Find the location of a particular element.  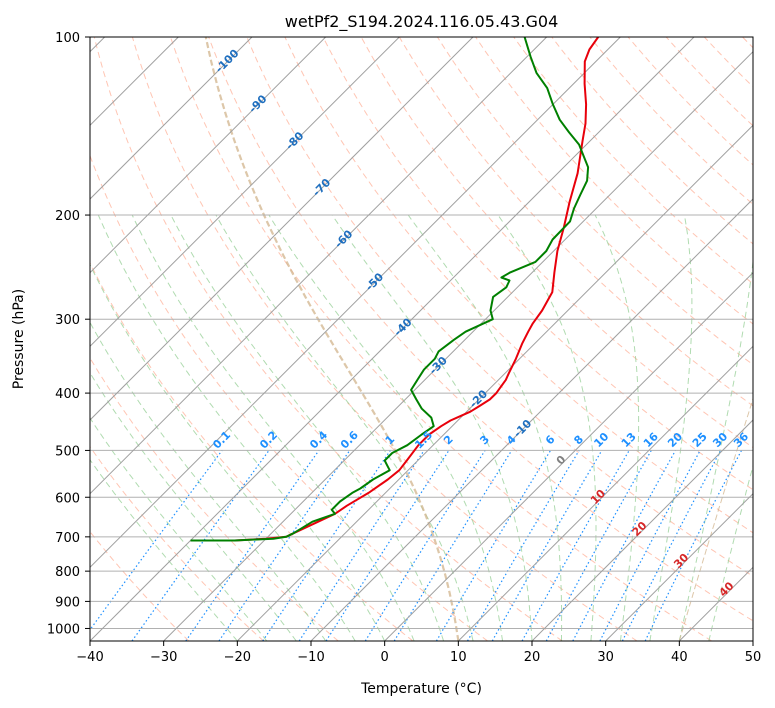

y-tick-label: 700 is located at coordinates (67, 538).